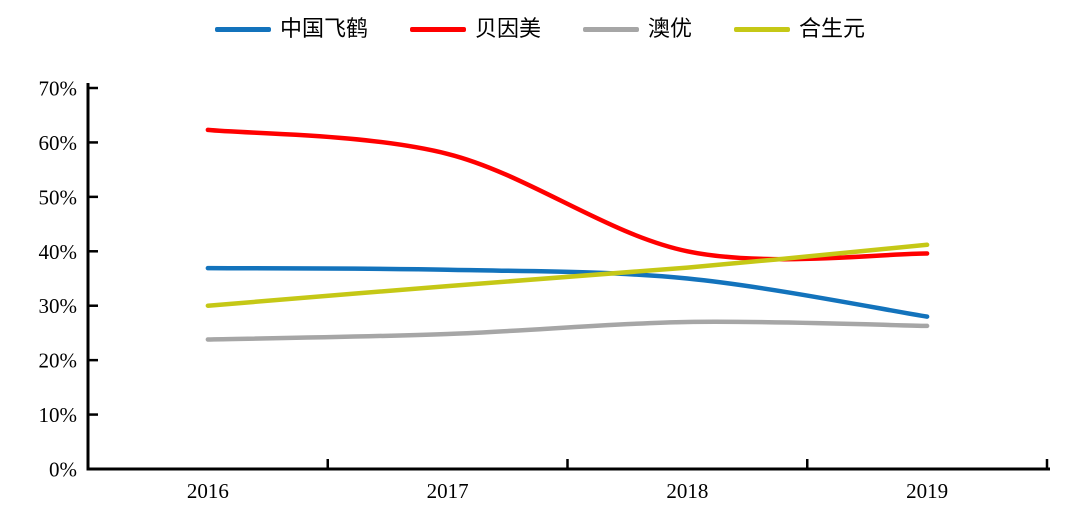  Describe the element at coordinates (507, 28) in the screenshot. I see `legend-label: 贝因美` at that location.